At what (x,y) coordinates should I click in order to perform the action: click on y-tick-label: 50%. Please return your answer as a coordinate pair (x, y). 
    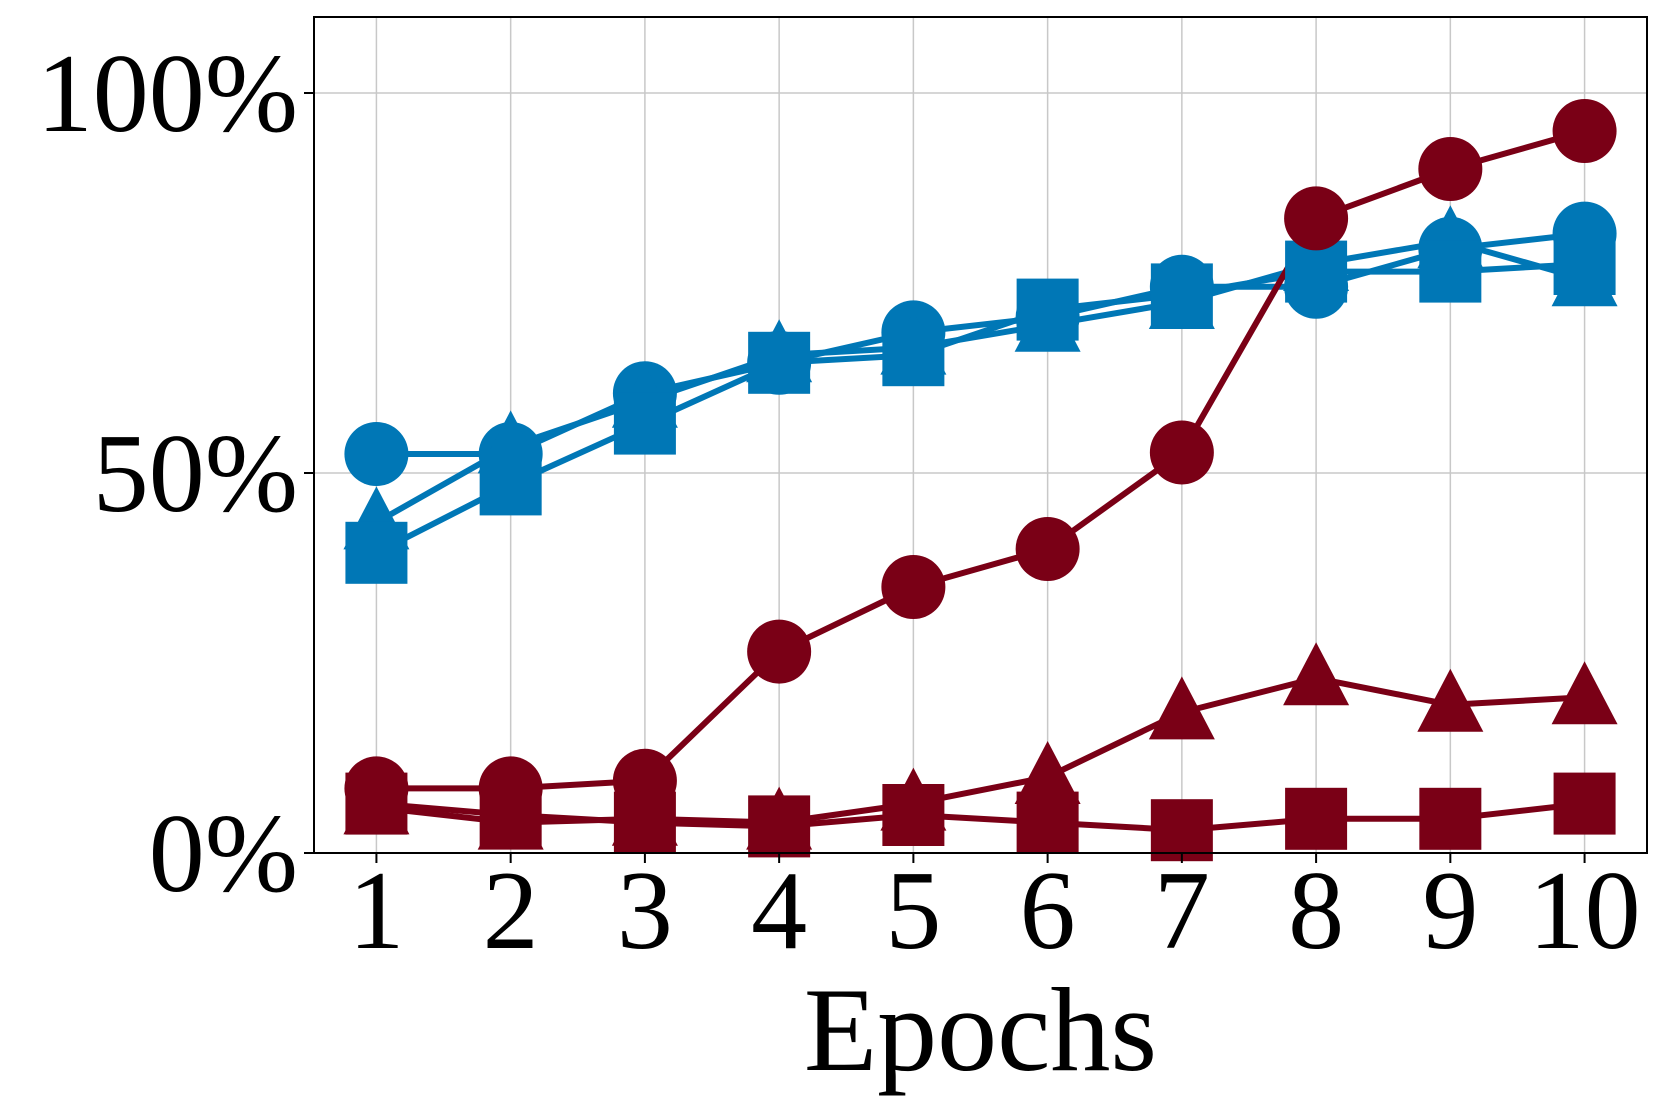
    Looking at the image, I should click on (195, 474).